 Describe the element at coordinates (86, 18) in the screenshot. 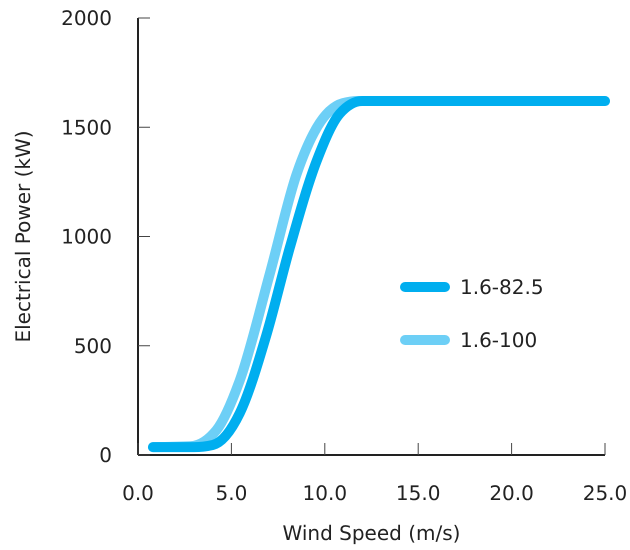

I see `y-tick-label: 2000` at that location.